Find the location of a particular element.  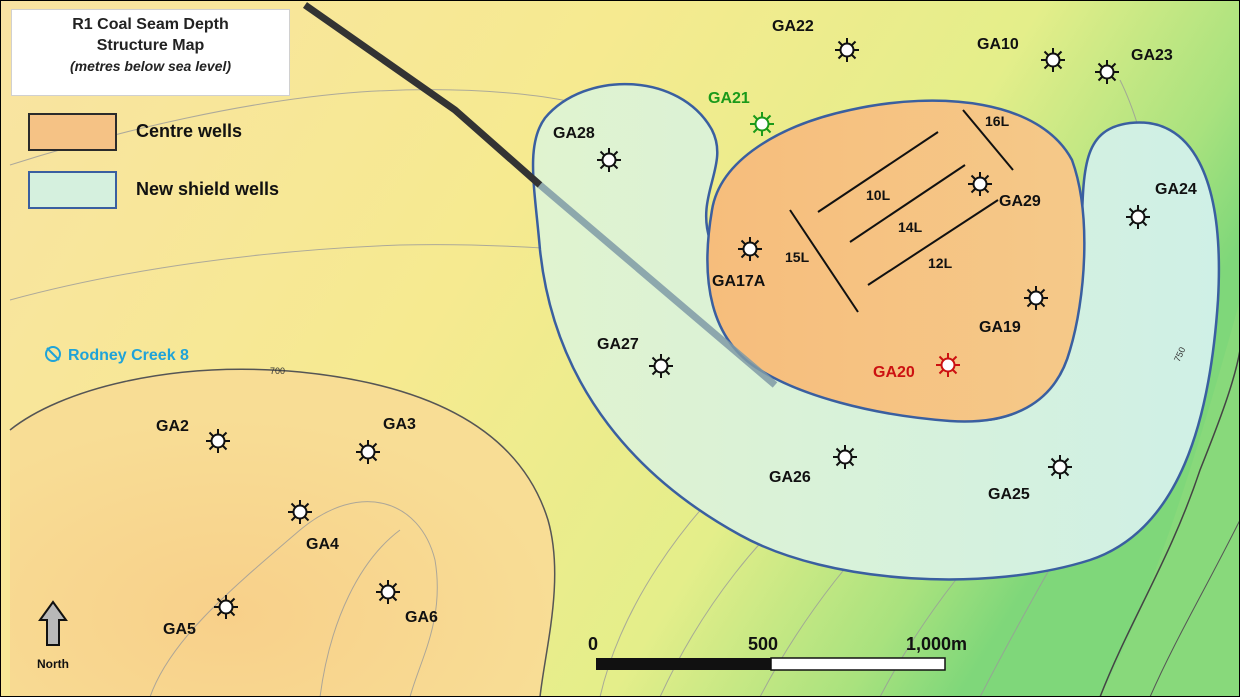

north-arrow-icon is located at coordinates (53, 623).